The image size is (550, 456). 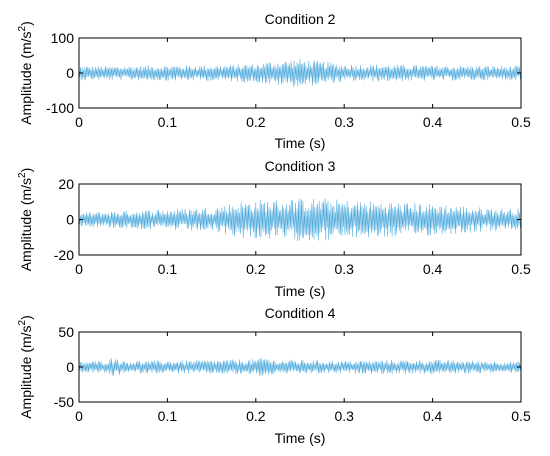 What do you see at coordinates (300, 166) in the screenshot?
I see `panel-title: Condition 3` at bounding box center [300, 166].